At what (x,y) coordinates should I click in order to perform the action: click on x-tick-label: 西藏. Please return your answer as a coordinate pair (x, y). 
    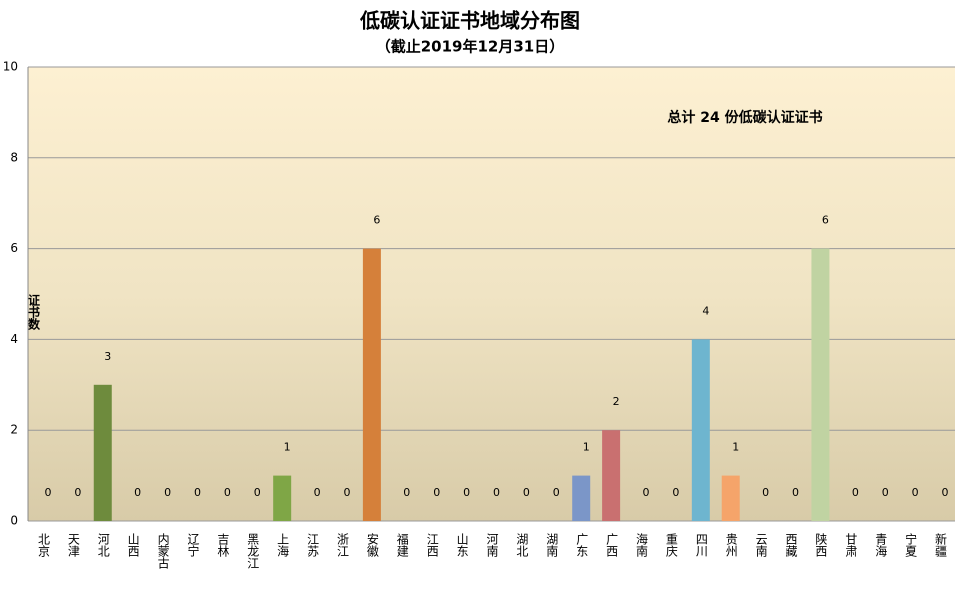
    Looking at the image, I should click on (791, 545).